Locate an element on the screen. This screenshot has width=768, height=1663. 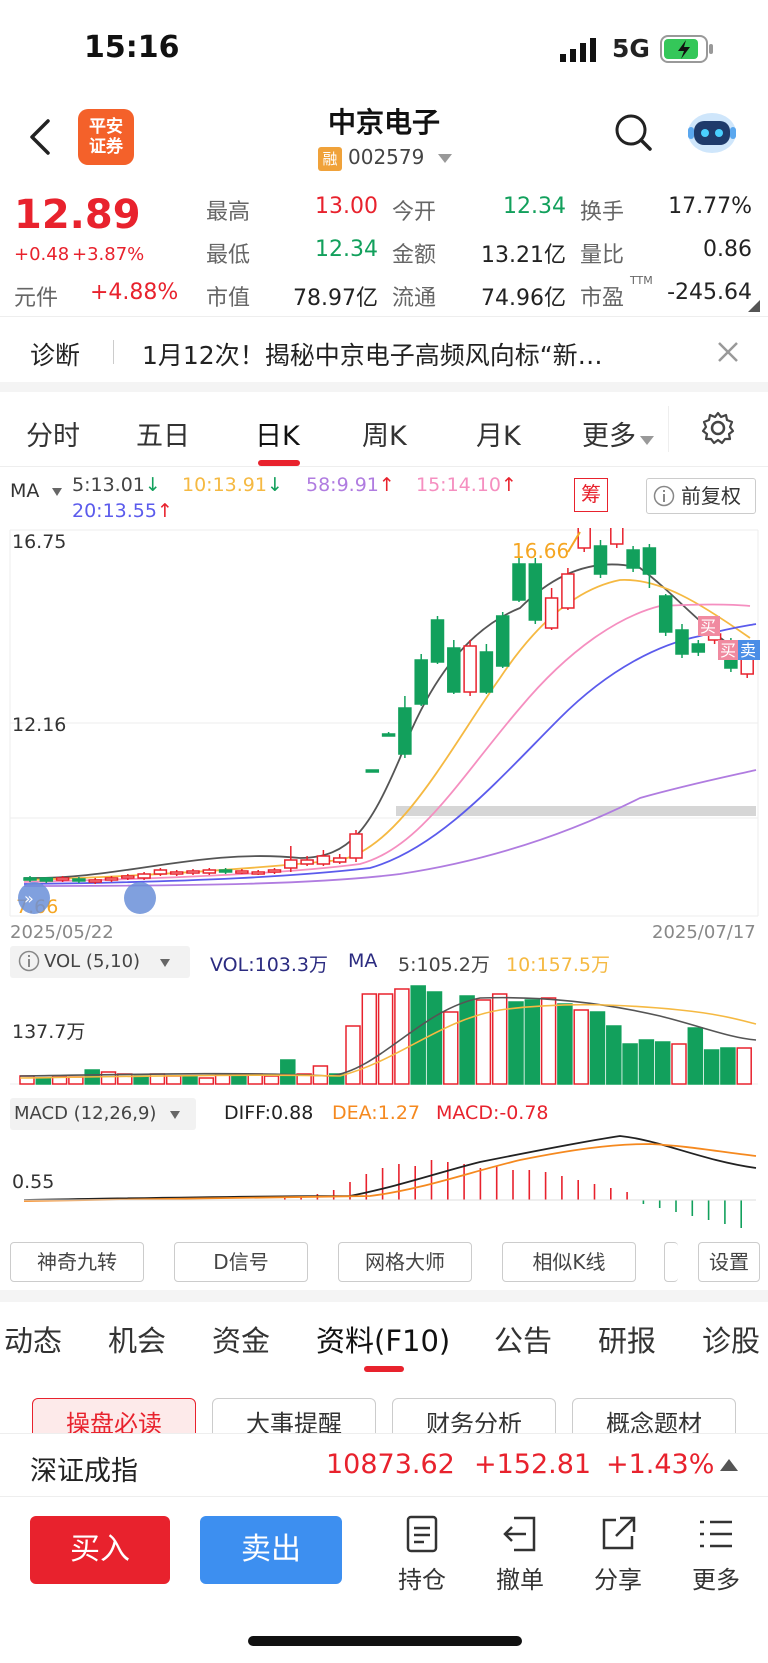
caret-up-icon is located at coordinates (729, 1465).